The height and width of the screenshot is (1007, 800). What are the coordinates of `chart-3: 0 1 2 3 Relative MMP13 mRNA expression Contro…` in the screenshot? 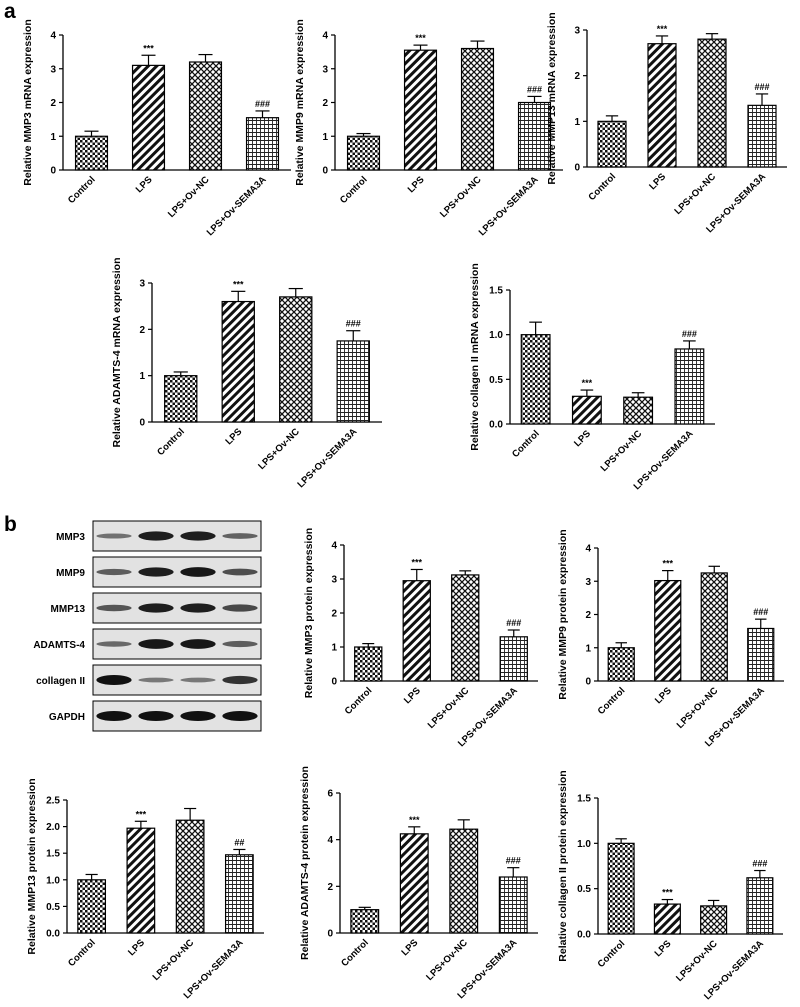 It's located at (666, 123).